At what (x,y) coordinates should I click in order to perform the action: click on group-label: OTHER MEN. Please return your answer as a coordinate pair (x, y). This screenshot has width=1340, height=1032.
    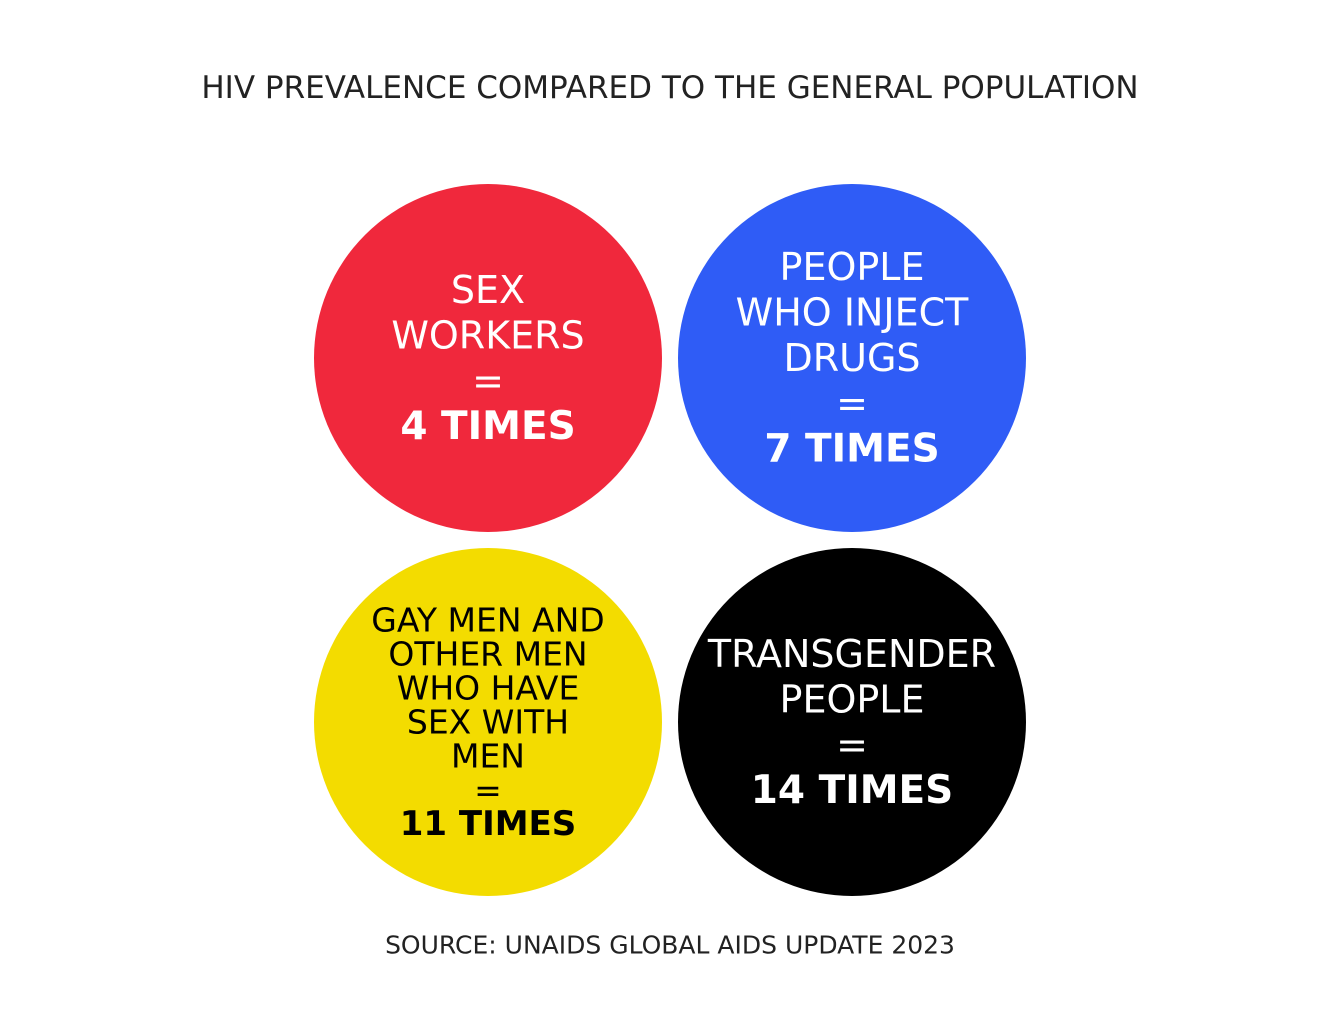
    Looking at the image, I should click on (487, 654).